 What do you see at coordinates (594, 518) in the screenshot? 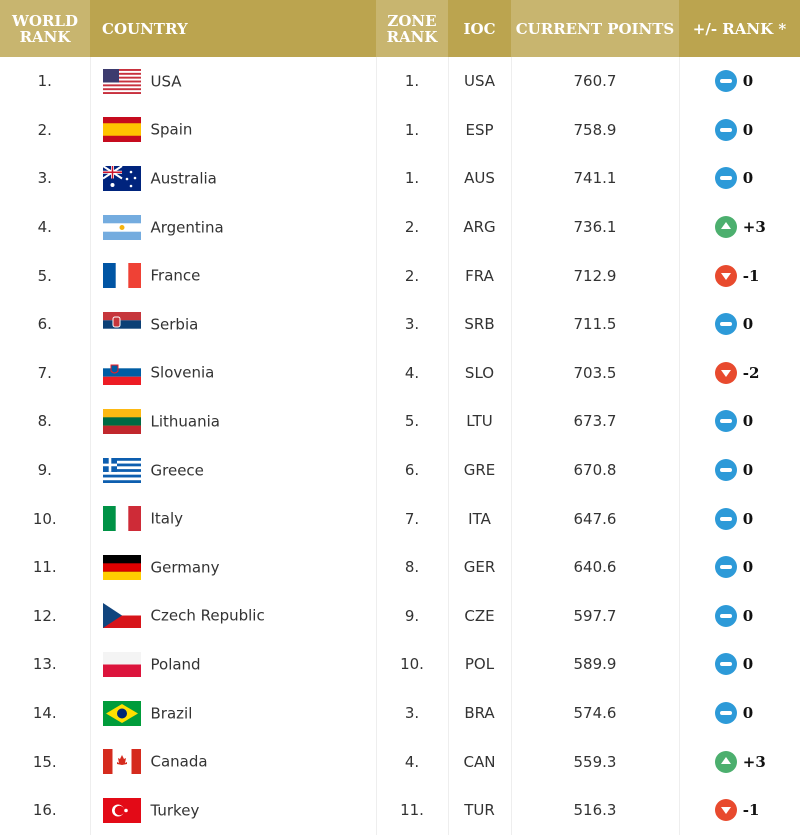
I see `current-points: 647.6` at bounding box center [594, 518].